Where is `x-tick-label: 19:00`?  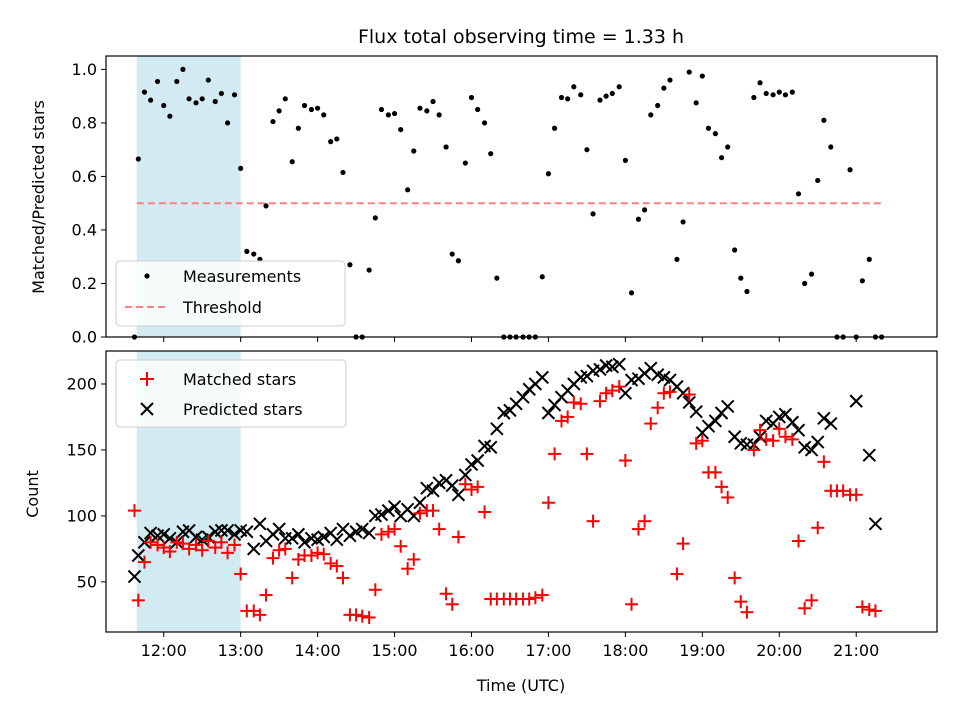 x-tick-label: 19:00 is located at coordinates (702, 650).